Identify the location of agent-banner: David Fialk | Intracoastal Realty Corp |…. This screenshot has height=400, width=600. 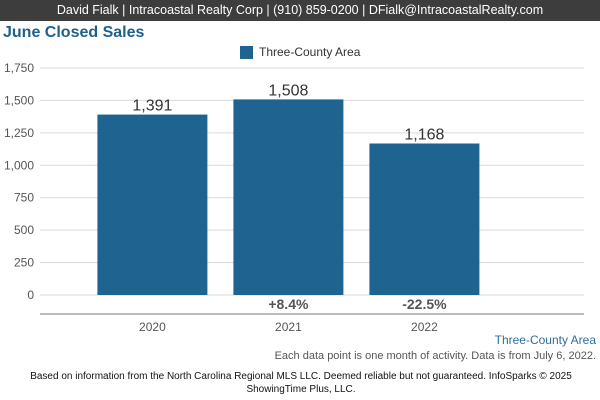
(300, 10).